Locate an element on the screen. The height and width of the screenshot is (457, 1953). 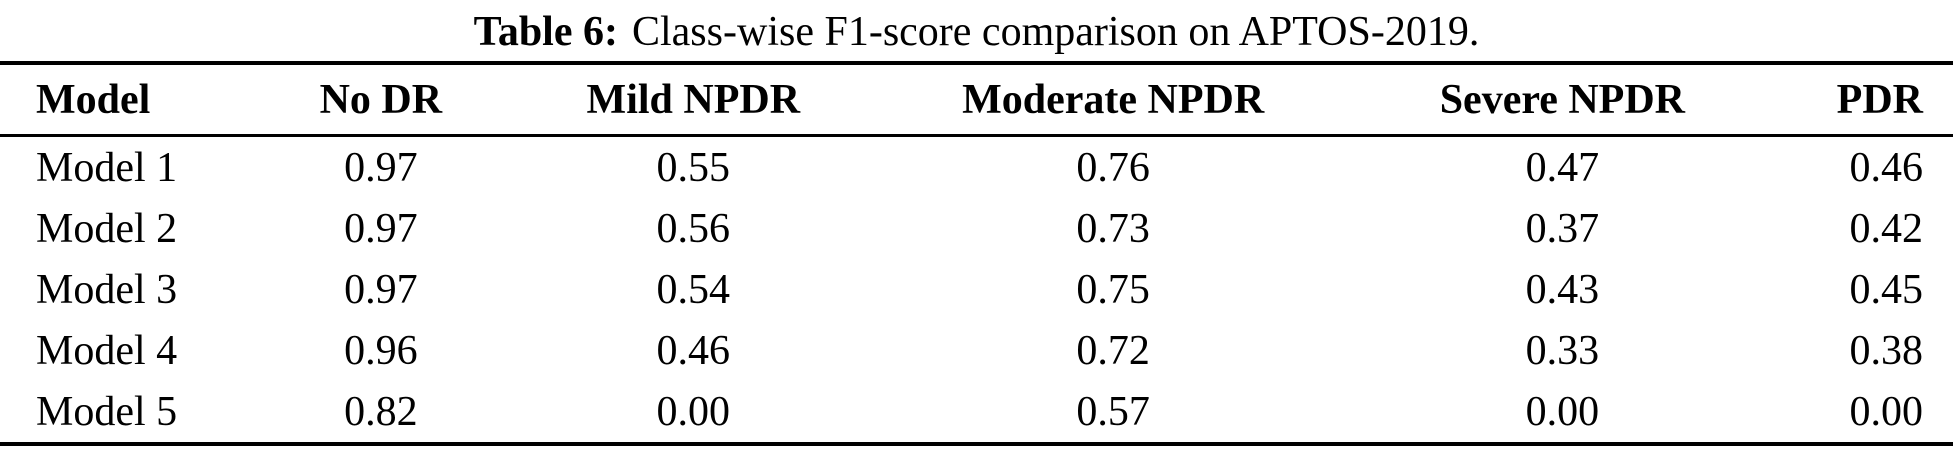
value-cell: 0.96 is located at coordinates (381, 350).